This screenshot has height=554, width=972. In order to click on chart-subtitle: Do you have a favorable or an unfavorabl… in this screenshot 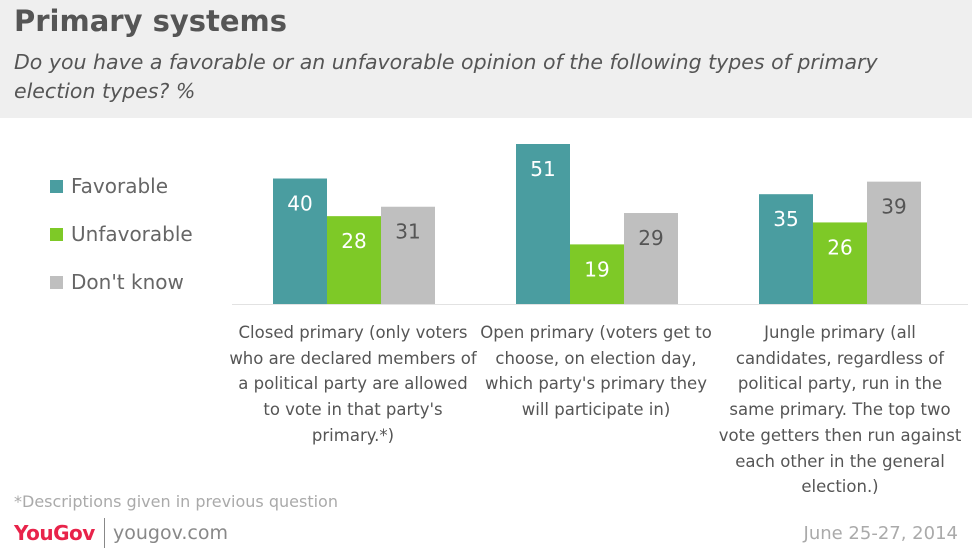, I will do `click(446, 76)`.